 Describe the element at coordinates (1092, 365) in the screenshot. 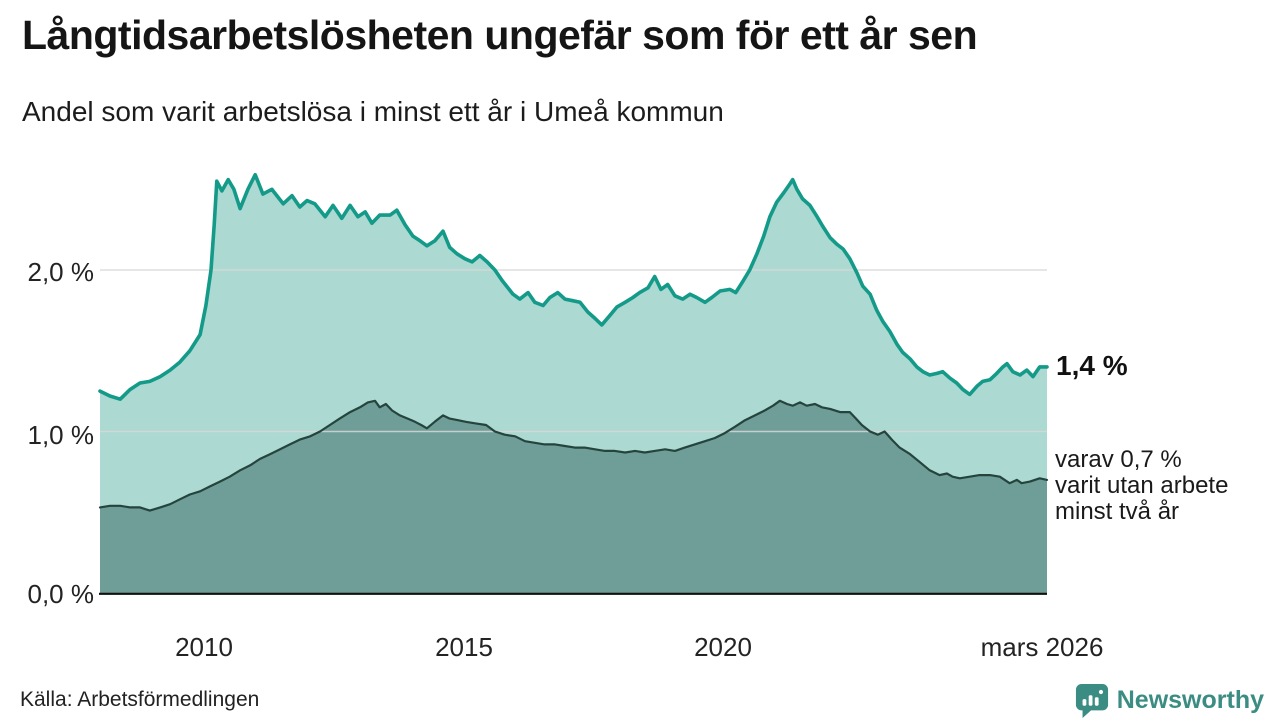

I see `series1-end-value-label: 1,4 %` at that location.